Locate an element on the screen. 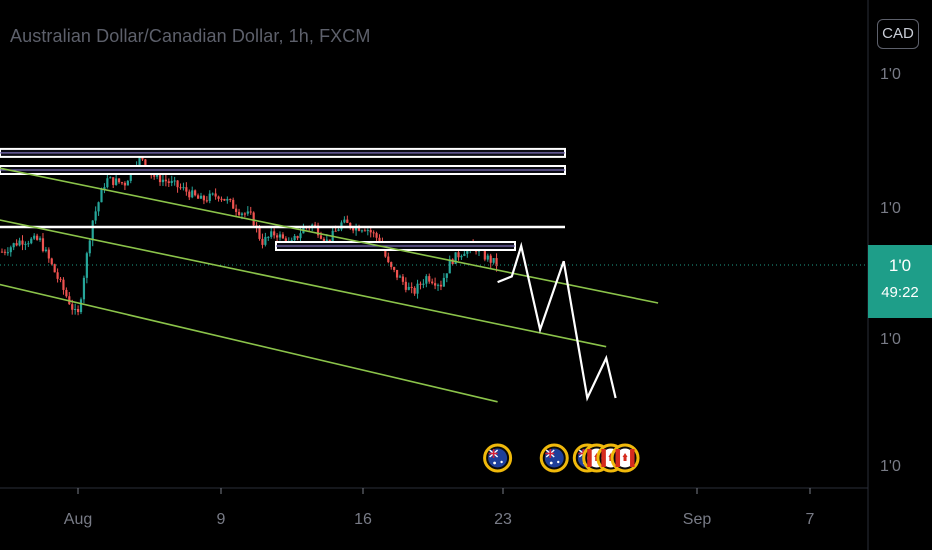 The image size is (932, 550). time-scale: Aug 9 16 23 Sep 7 is located at coordinates (439, 508).